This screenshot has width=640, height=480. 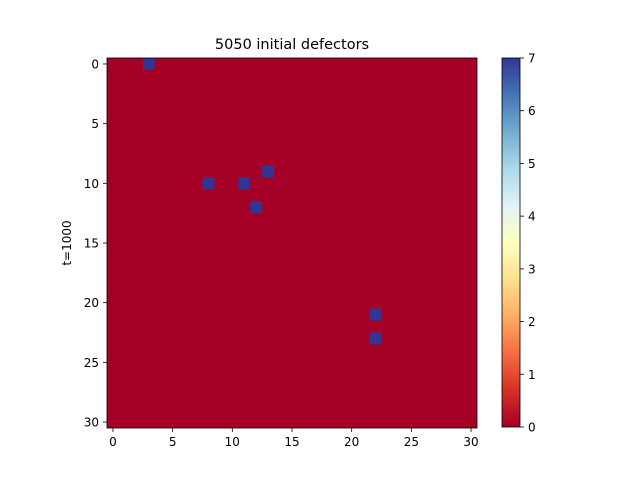 I want to click on y-tick-label: 0, so click(x=95, y=64).